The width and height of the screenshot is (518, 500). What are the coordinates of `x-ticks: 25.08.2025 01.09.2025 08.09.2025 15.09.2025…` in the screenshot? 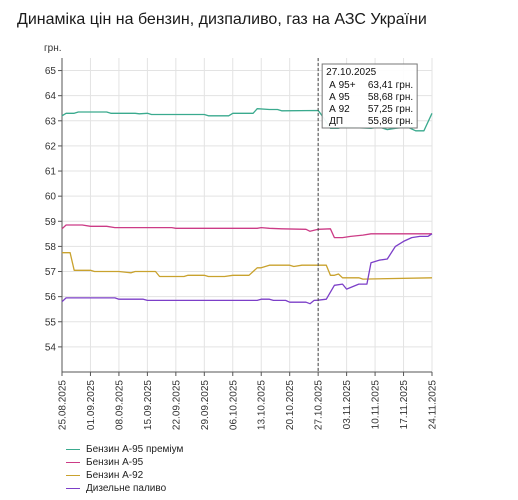 It's located at (248, 405).